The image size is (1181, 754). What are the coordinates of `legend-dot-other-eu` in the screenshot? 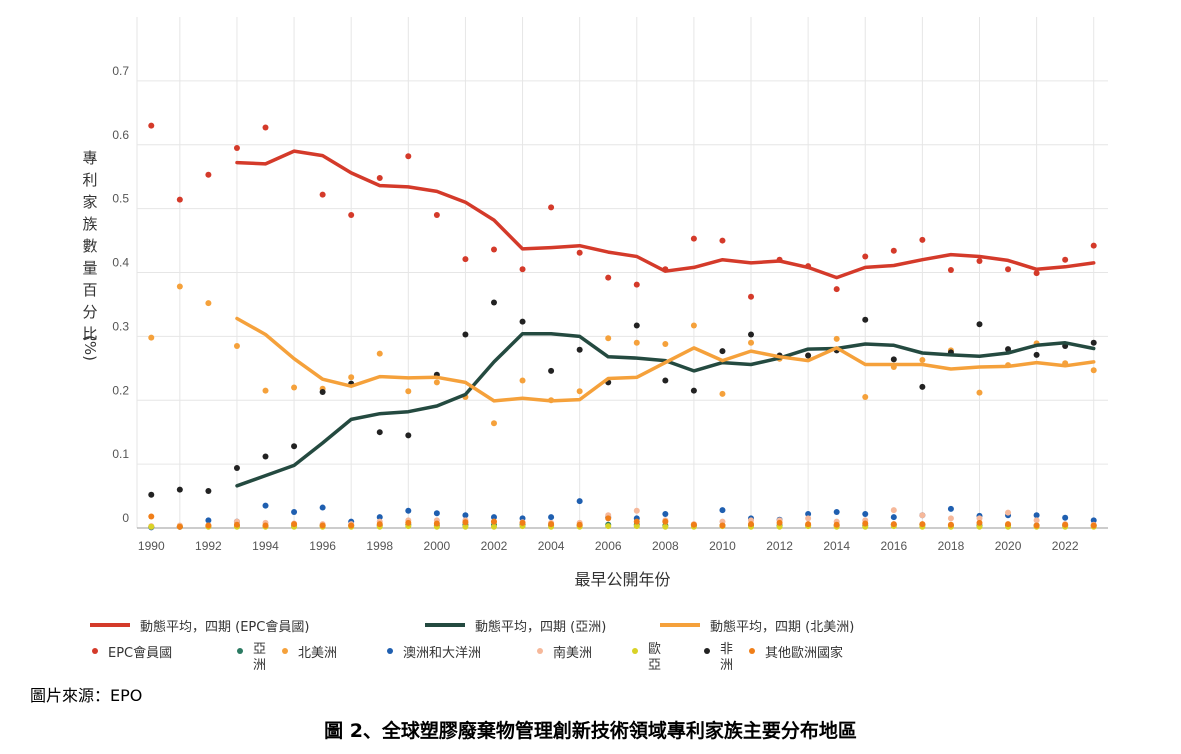 It's located at (752, 651).